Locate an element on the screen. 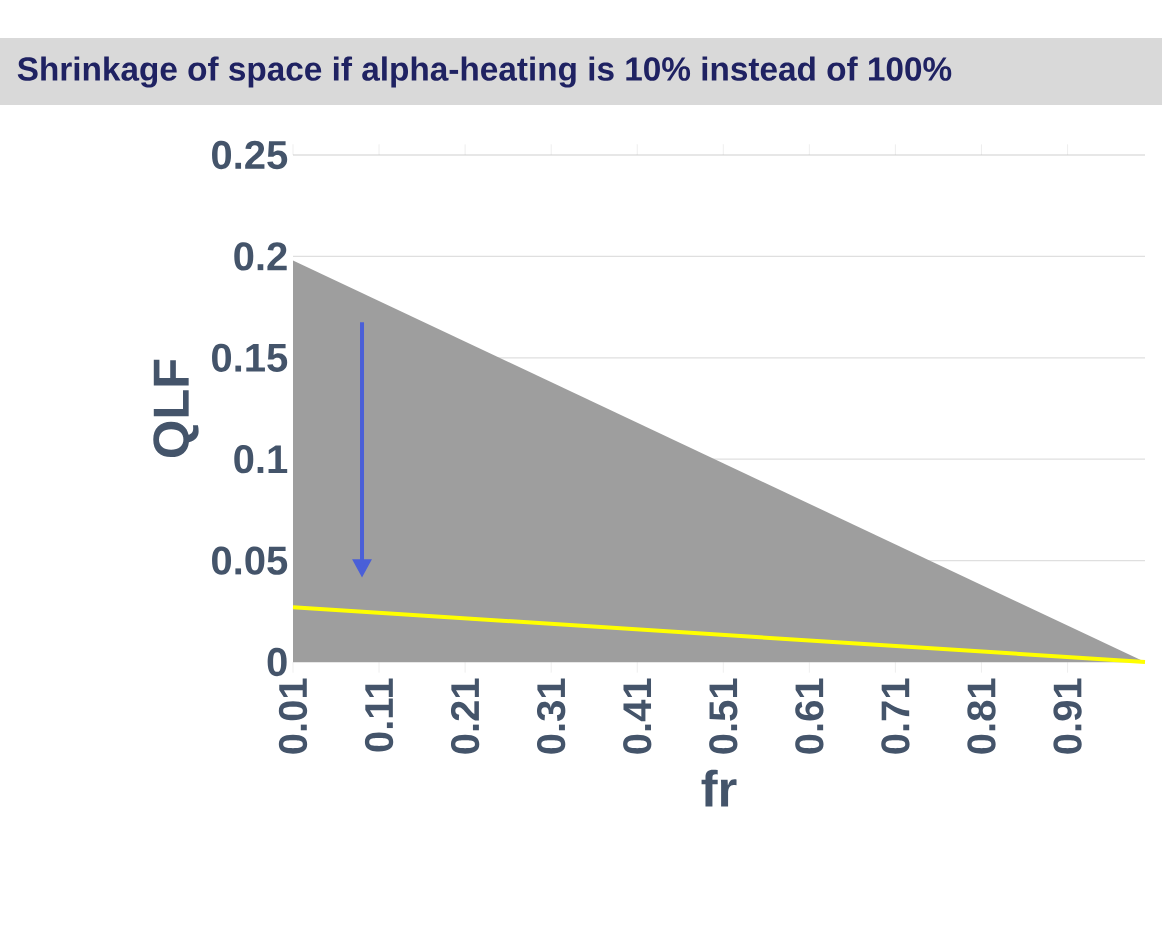  x-tick-label: 0.71 is located at coordinates (895, 716).